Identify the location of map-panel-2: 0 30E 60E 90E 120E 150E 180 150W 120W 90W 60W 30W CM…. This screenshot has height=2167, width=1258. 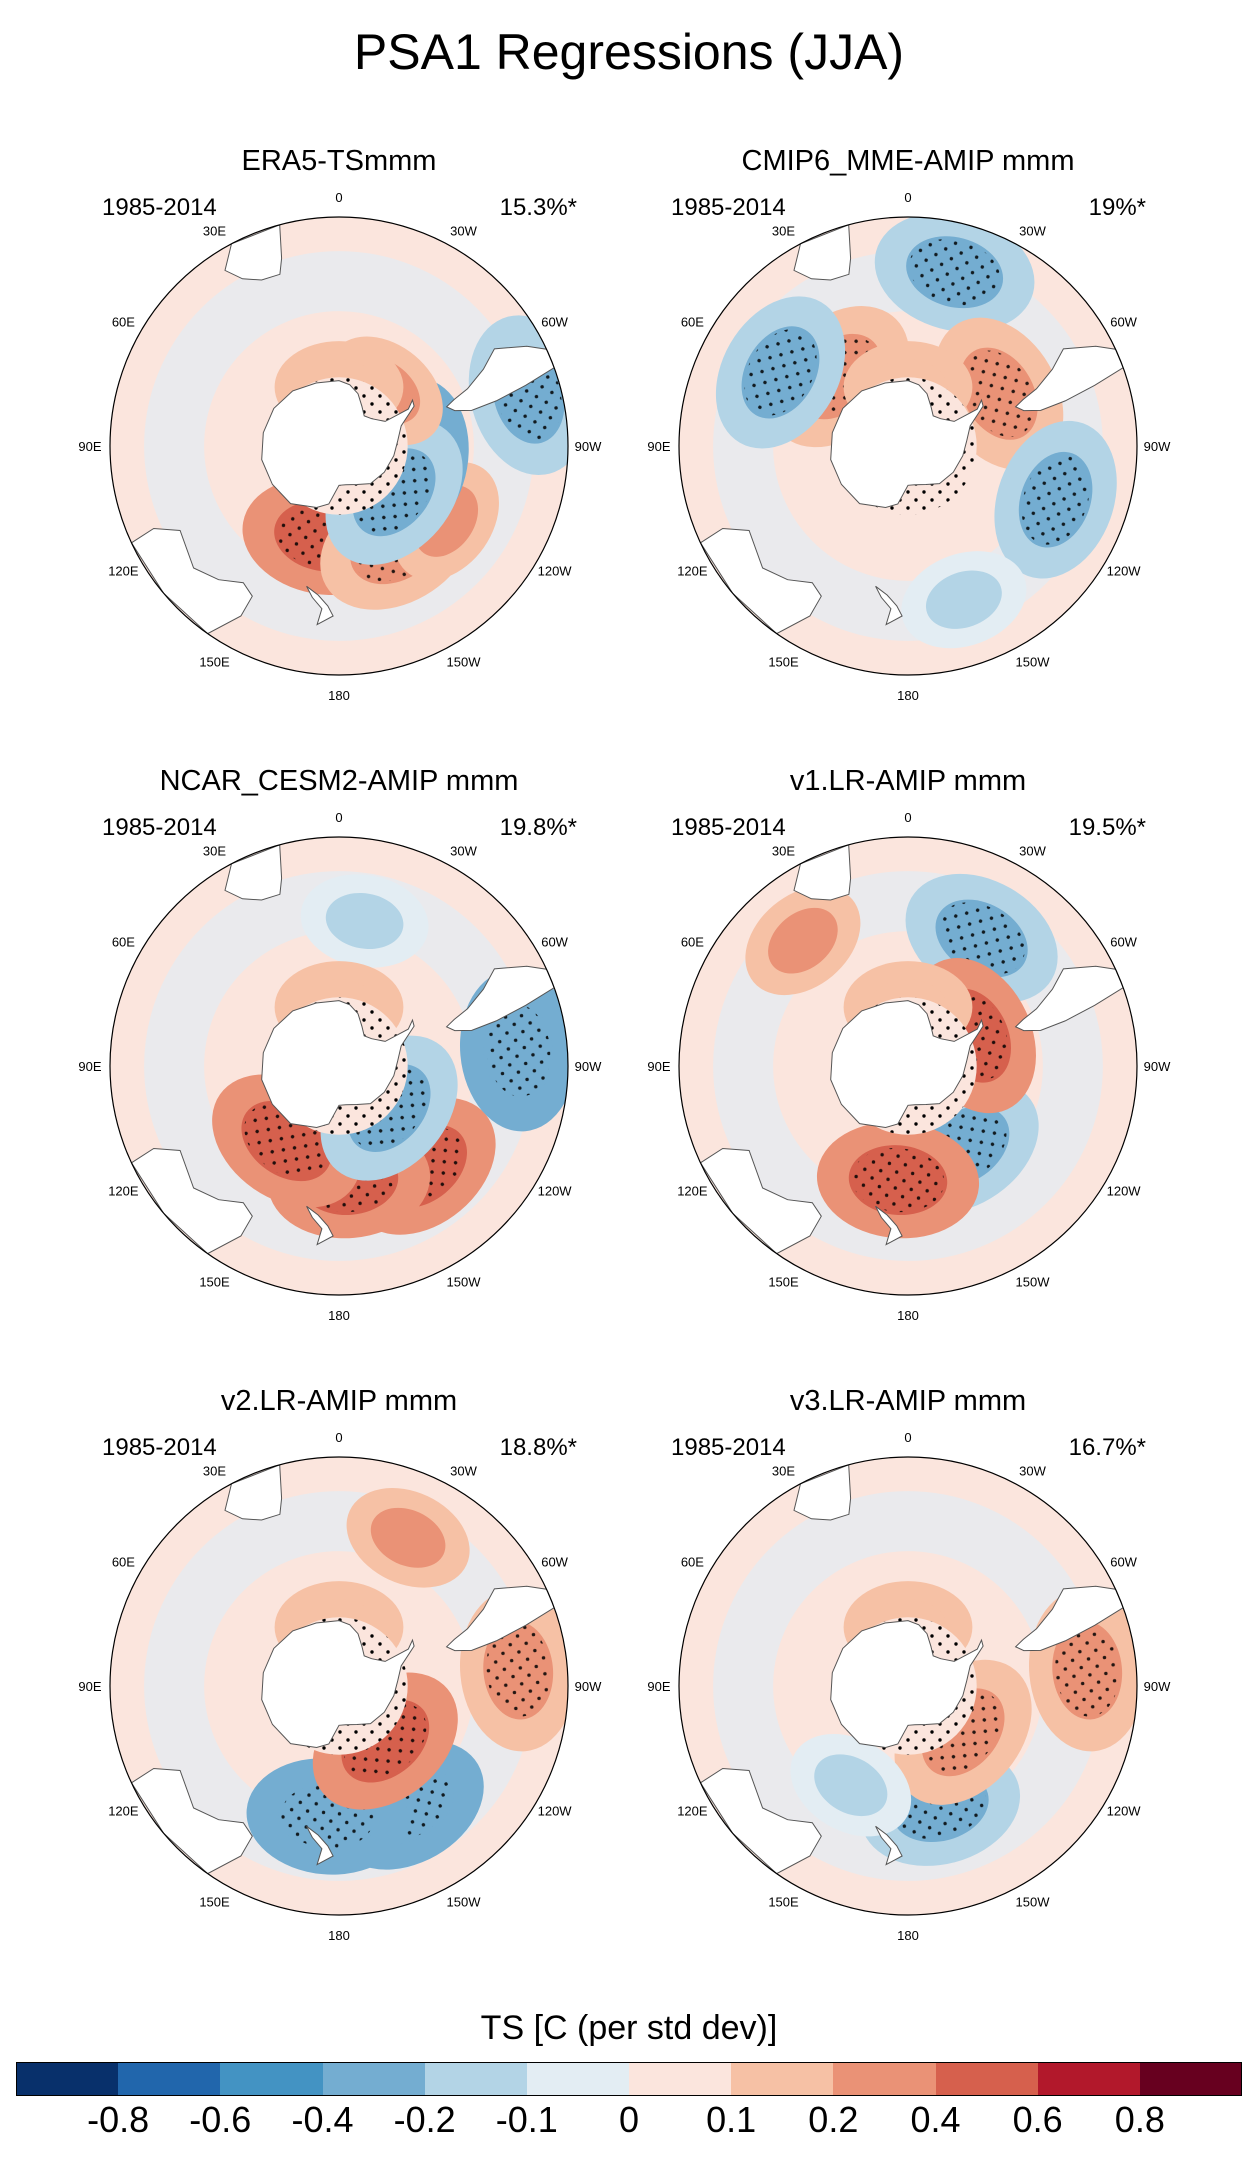
(909, 424).